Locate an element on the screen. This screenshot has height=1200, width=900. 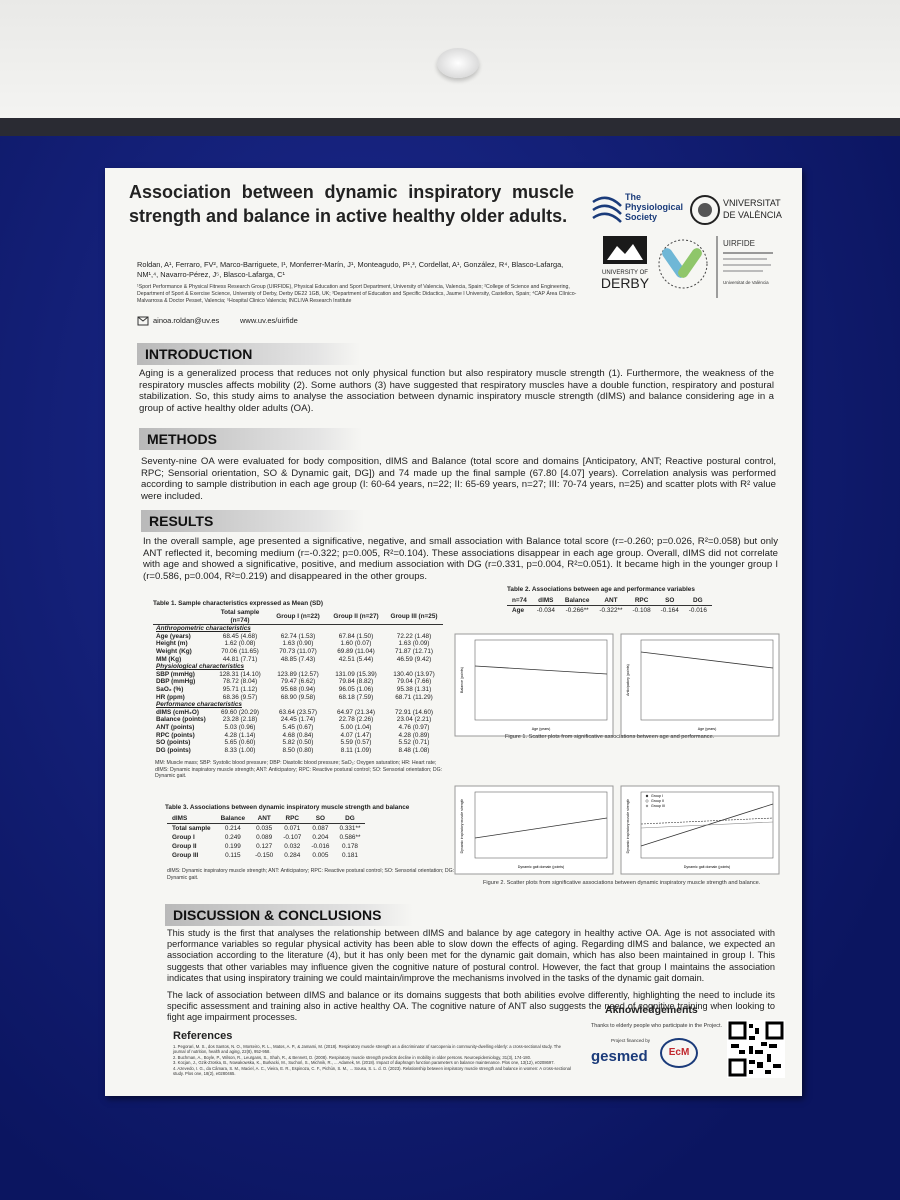
table-cell: 0.199 is located at coordinates (232, 846).